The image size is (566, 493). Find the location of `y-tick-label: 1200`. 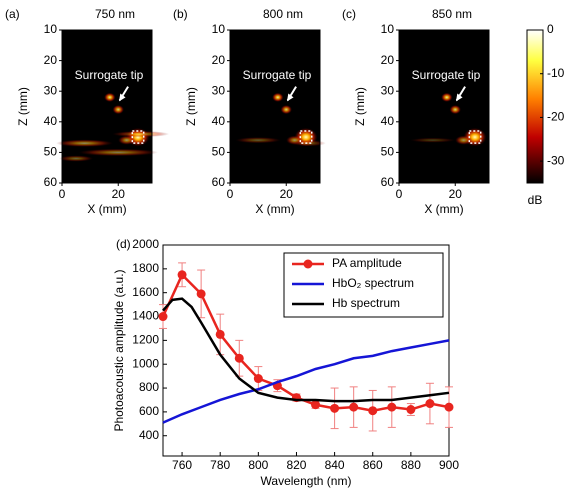

y-tick-label: 1200 is located at coordinates (145, 340).